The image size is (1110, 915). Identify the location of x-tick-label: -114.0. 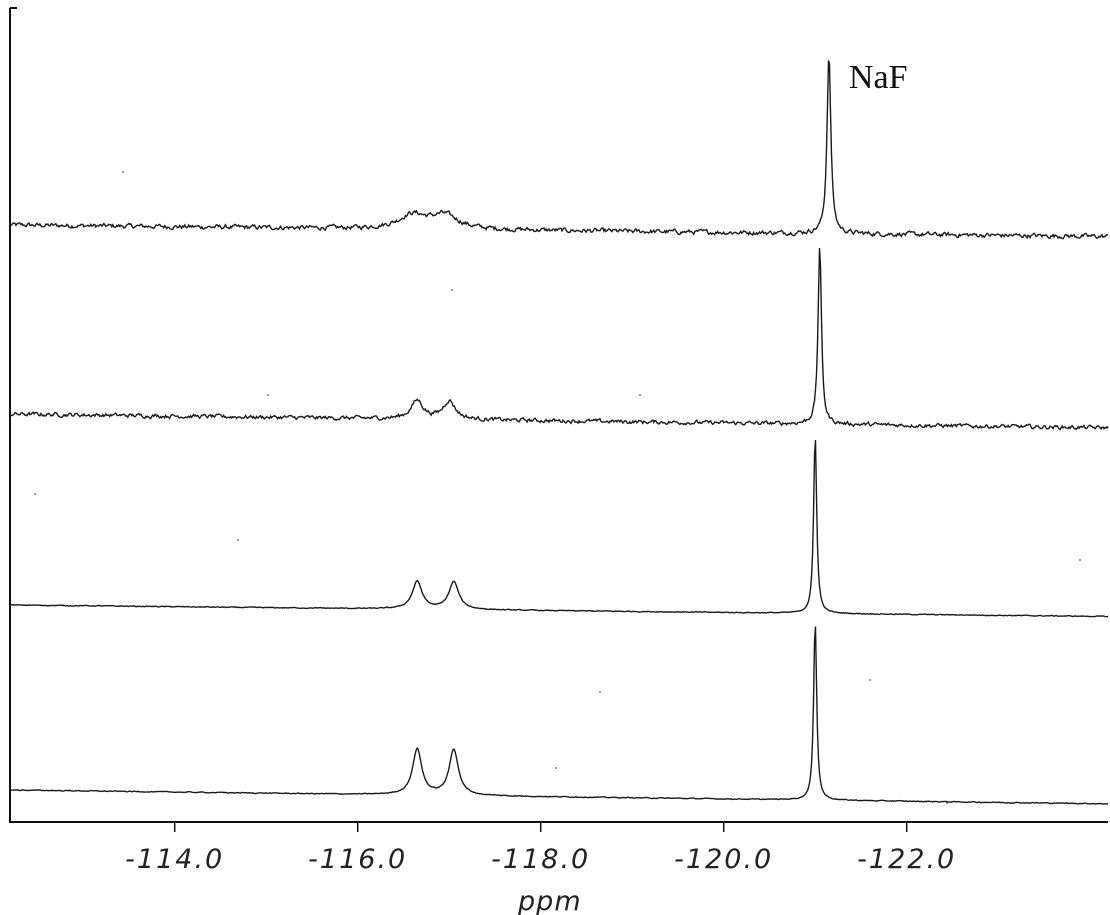
(174, 859).